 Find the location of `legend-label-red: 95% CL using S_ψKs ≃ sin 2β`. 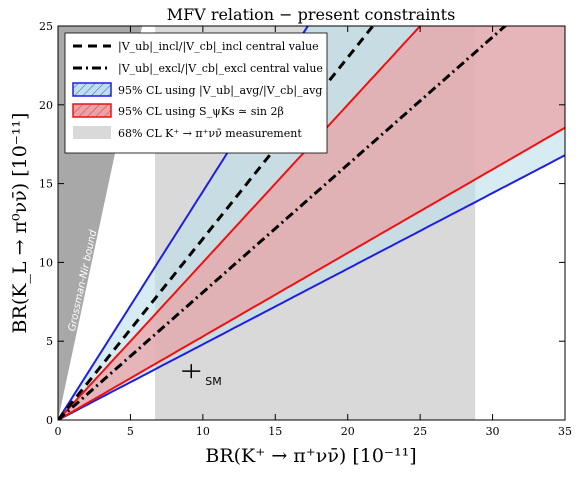

legend-label-red: 95% CL using S_ψKs ≃ sin 2β is located at coordinates (201, 111).